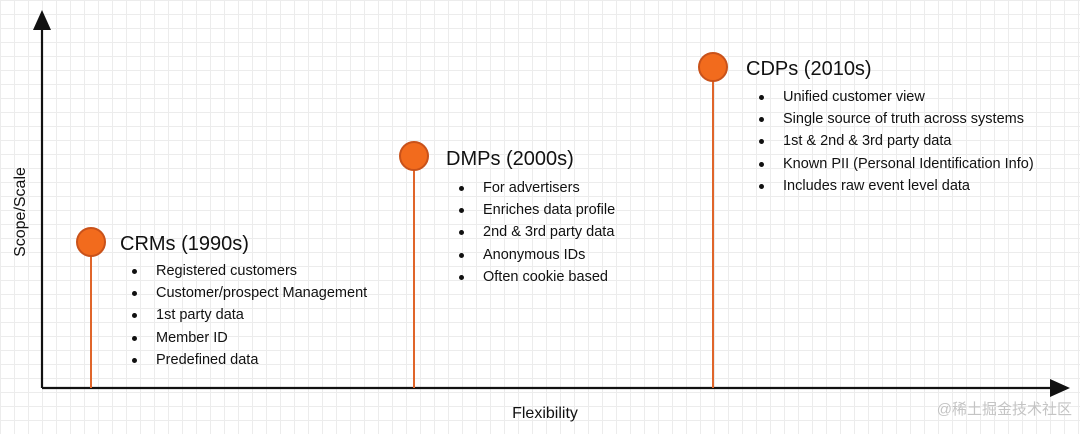  What do you see at coordinates (535, 188) in the screenshot?
I see `dmp-bullet: For advertisers` at bounding box center [535, 188].